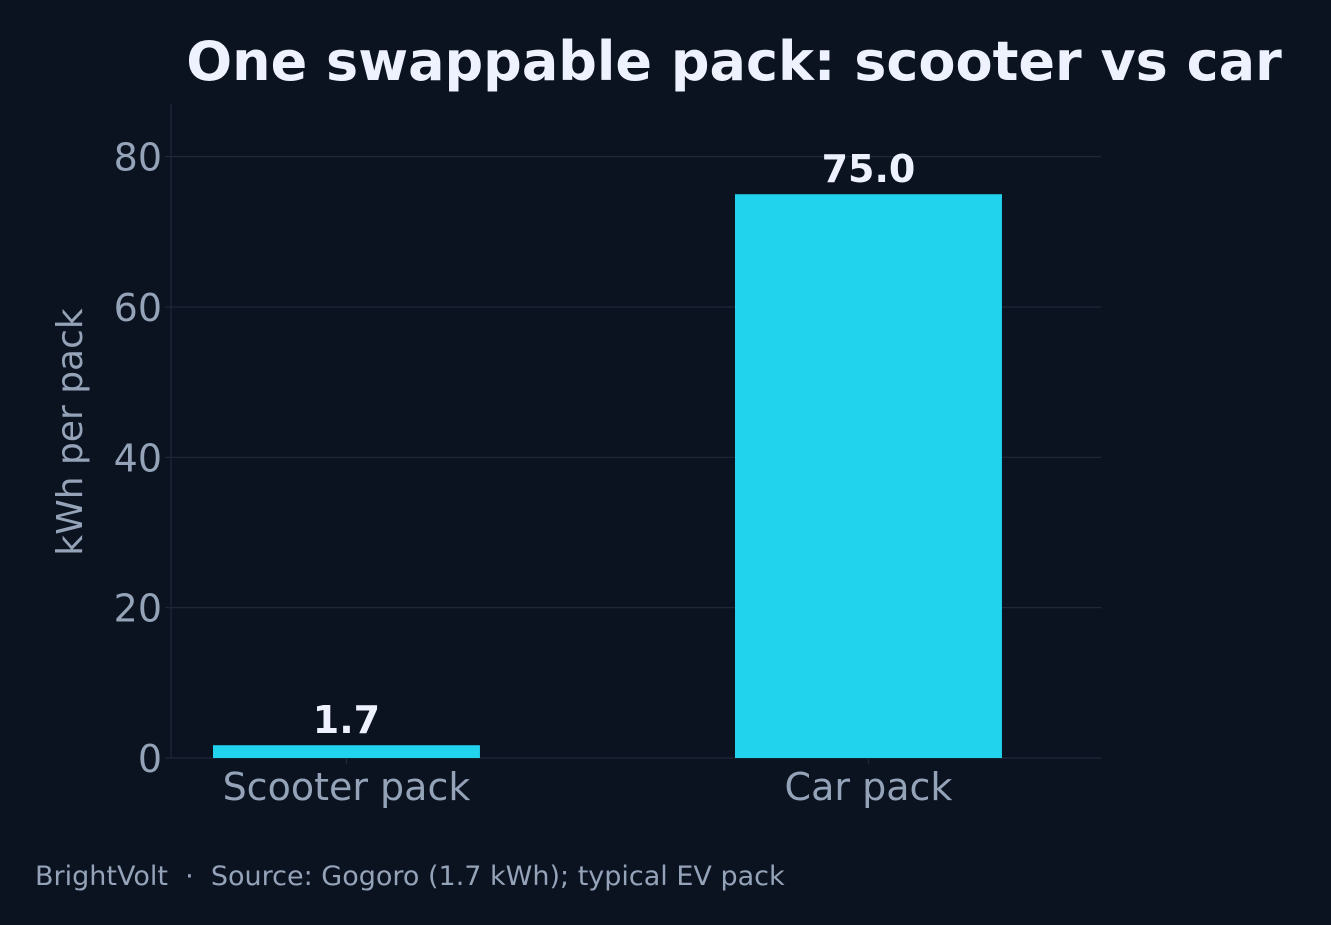 Image resolution: width=1331 pixels, height=925 pixels. I want to click on bar-value-label: 75.0, so click(869, 169).